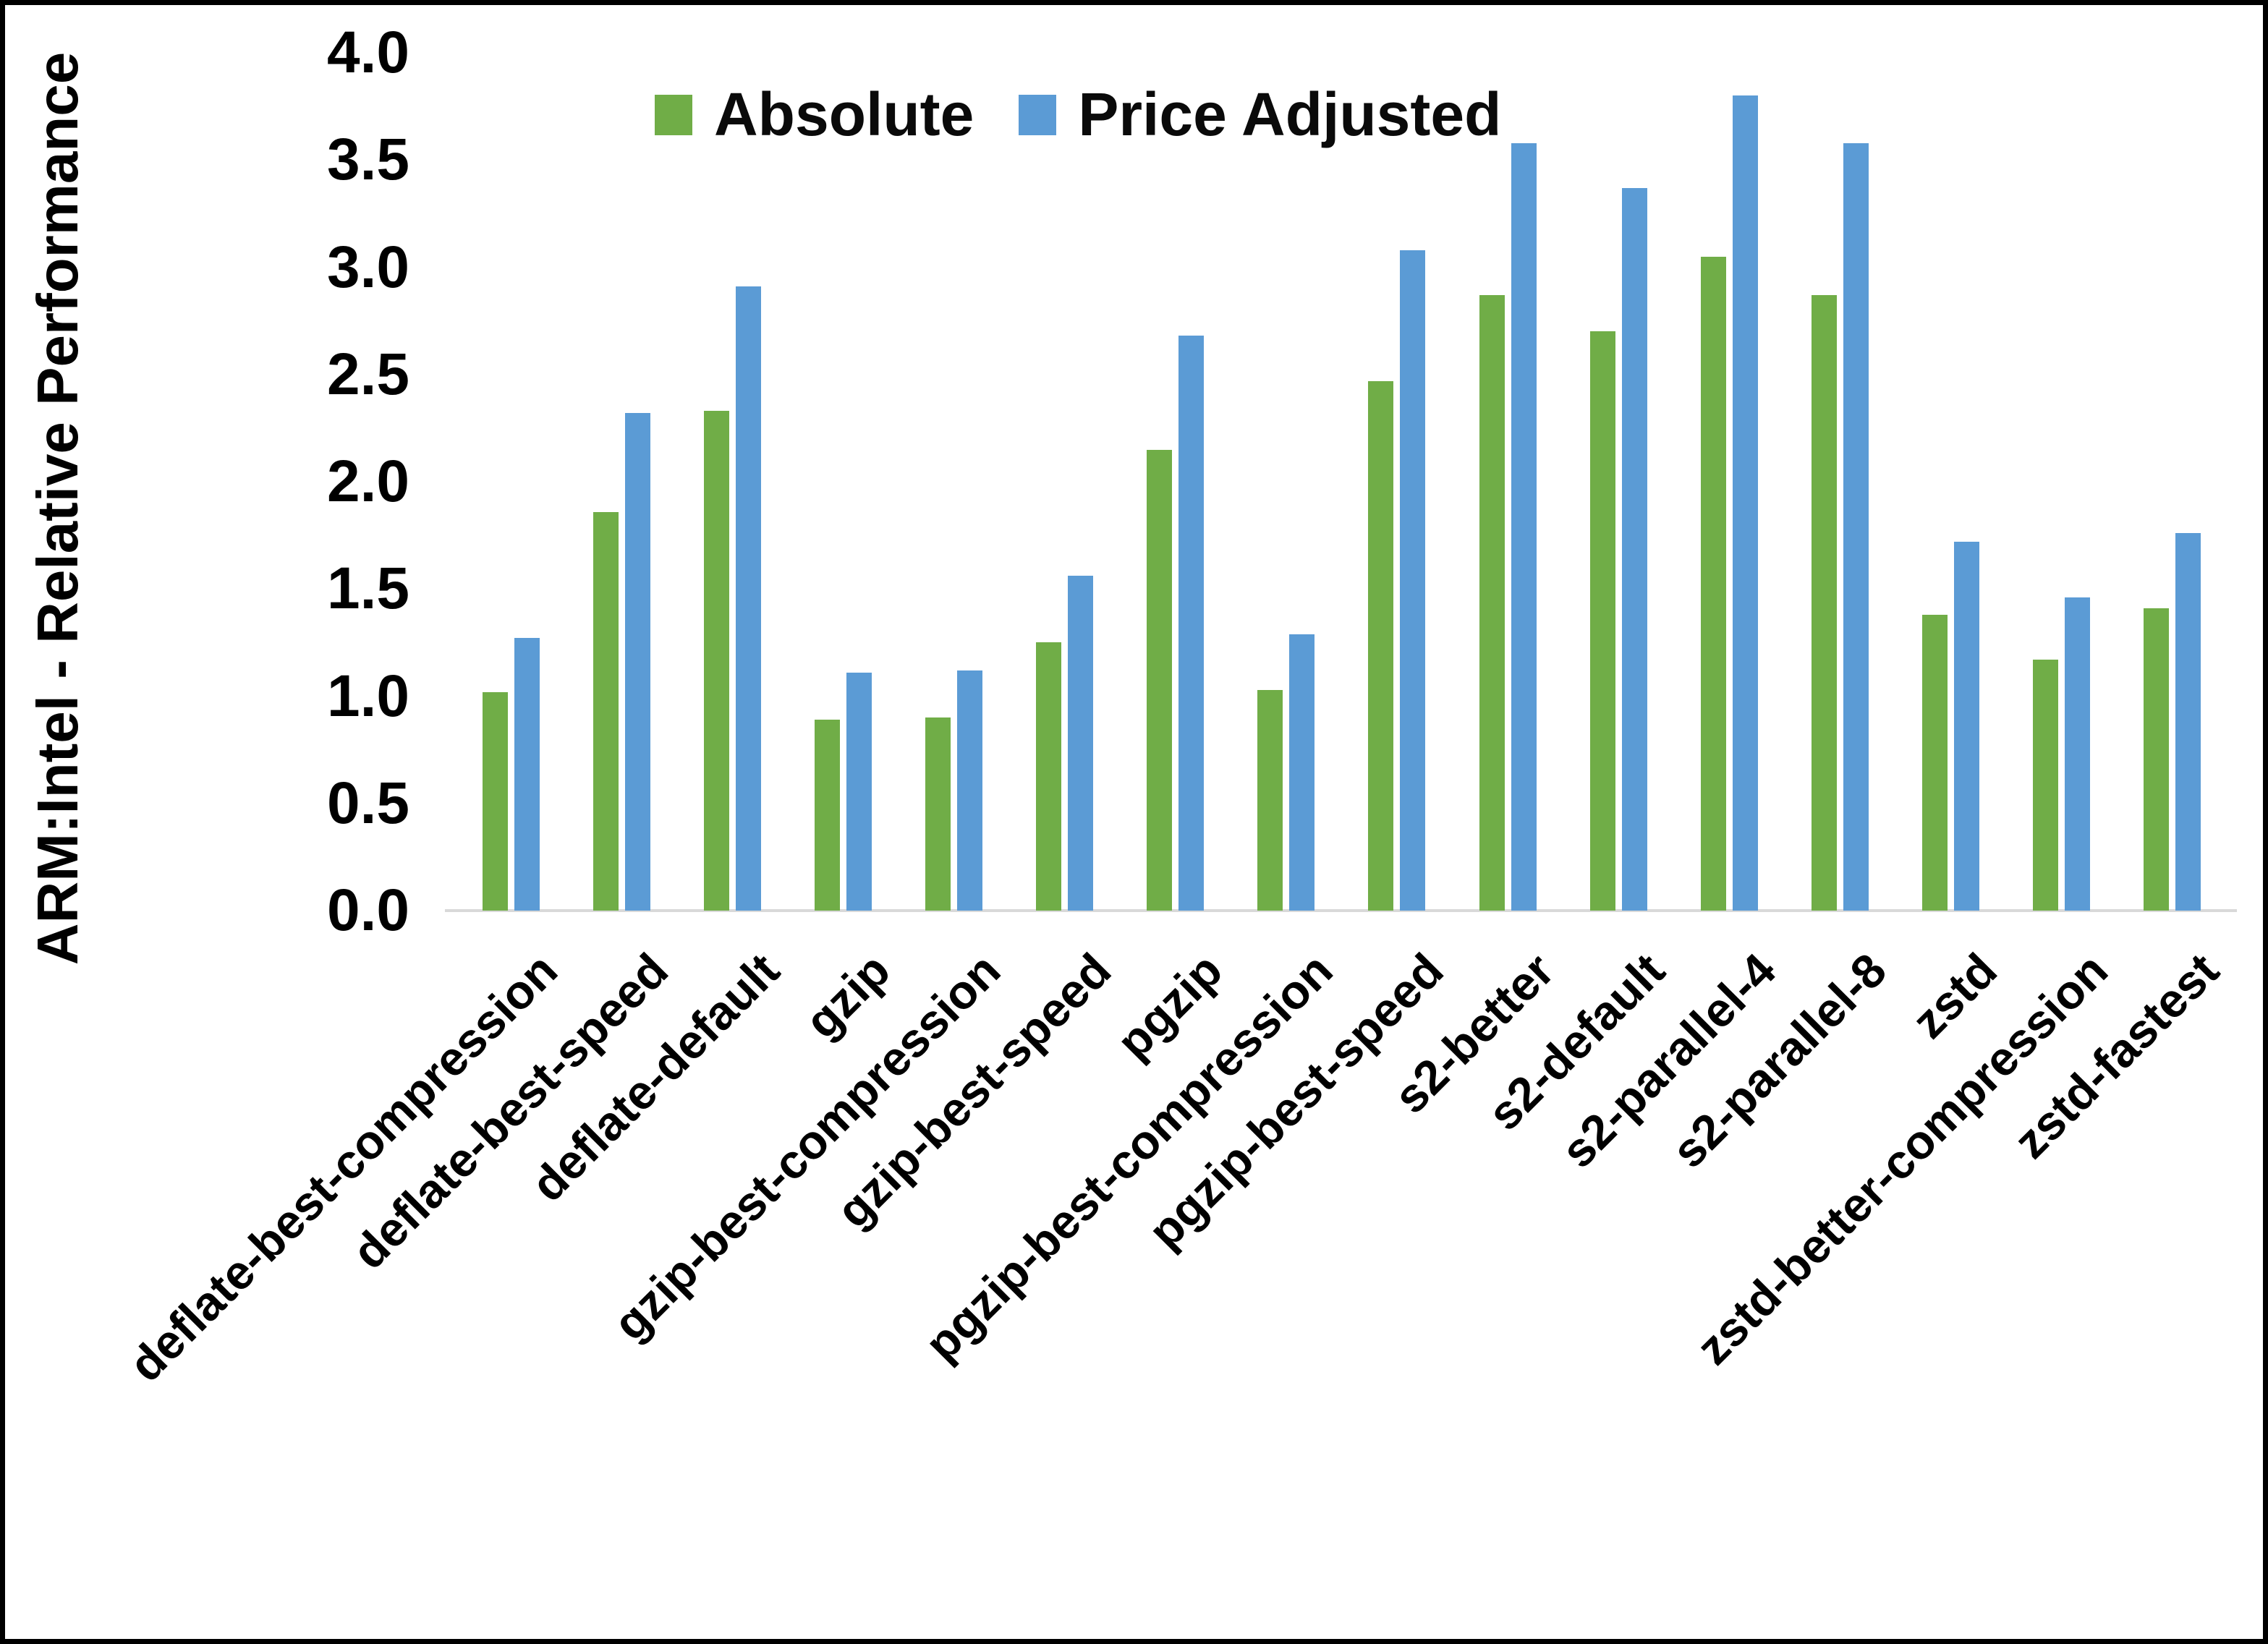 The height and width of the screenshot is (1644, 2268). Describe the element at coordinates (368, 910) in the screenshot. I see `y-tick-label: 0.0` at that location.